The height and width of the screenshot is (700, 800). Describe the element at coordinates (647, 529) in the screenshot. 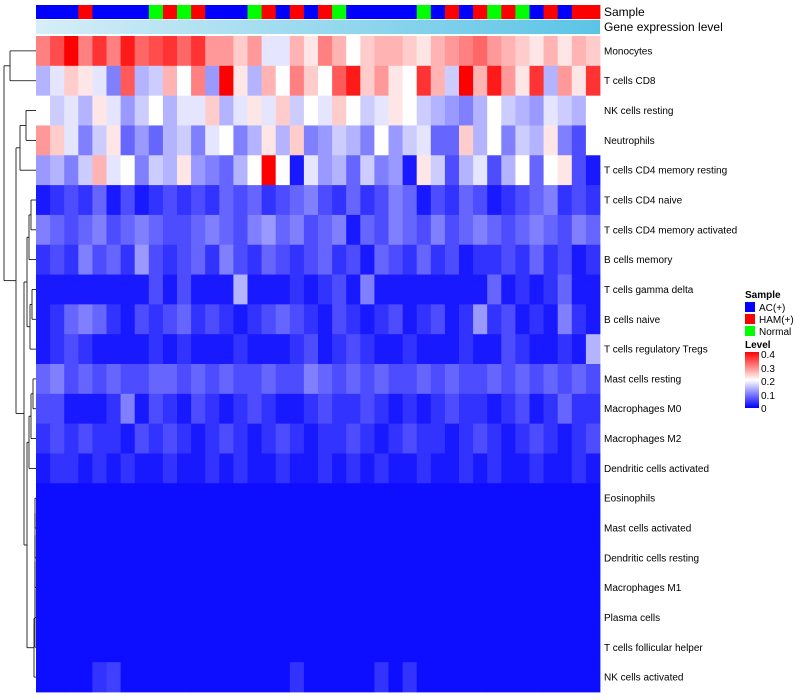

I see `row-label: Mast cells activated` at that location.